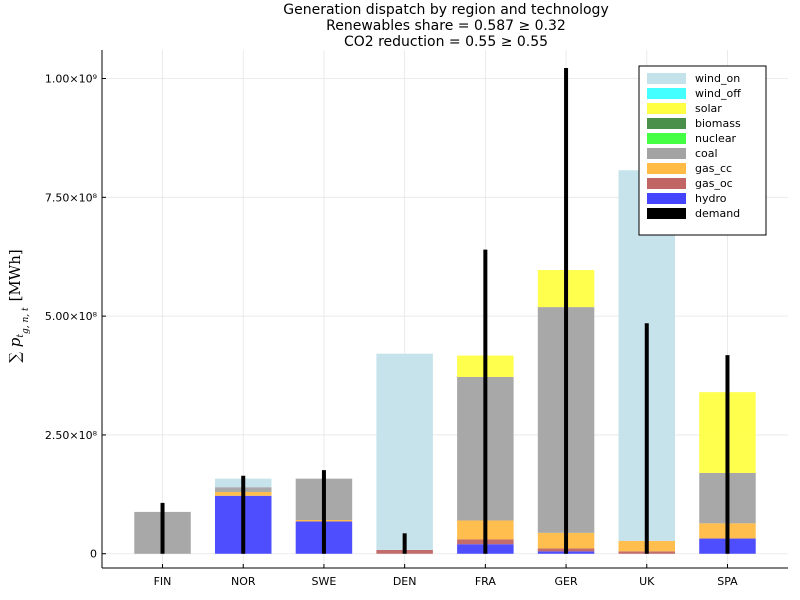  What do you see at coordinates (666, 183) in the screenshot?
I see `legend-swatch-gas_oc` at bounding box center [666, 183].